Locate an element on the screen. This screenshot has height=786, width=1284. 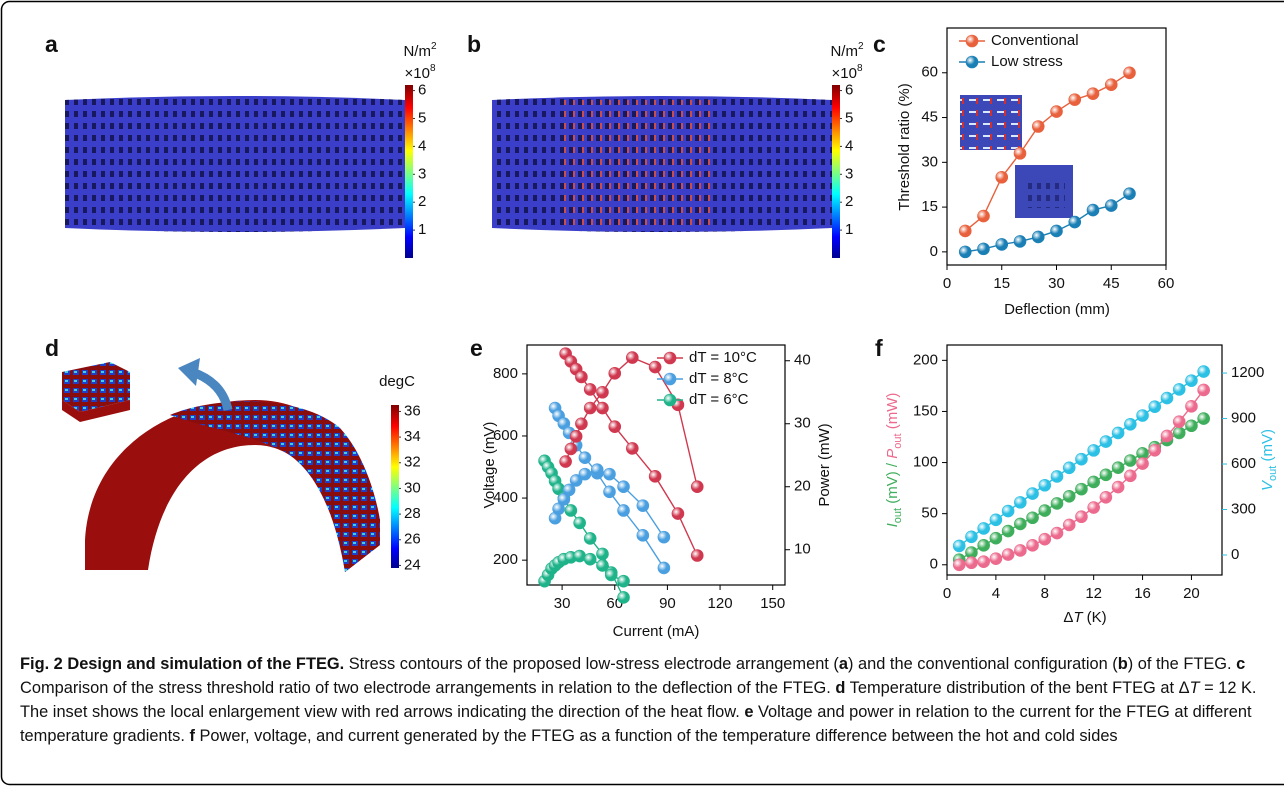
axis-label: Voltage (mV) is located at coordinates (489, 465).